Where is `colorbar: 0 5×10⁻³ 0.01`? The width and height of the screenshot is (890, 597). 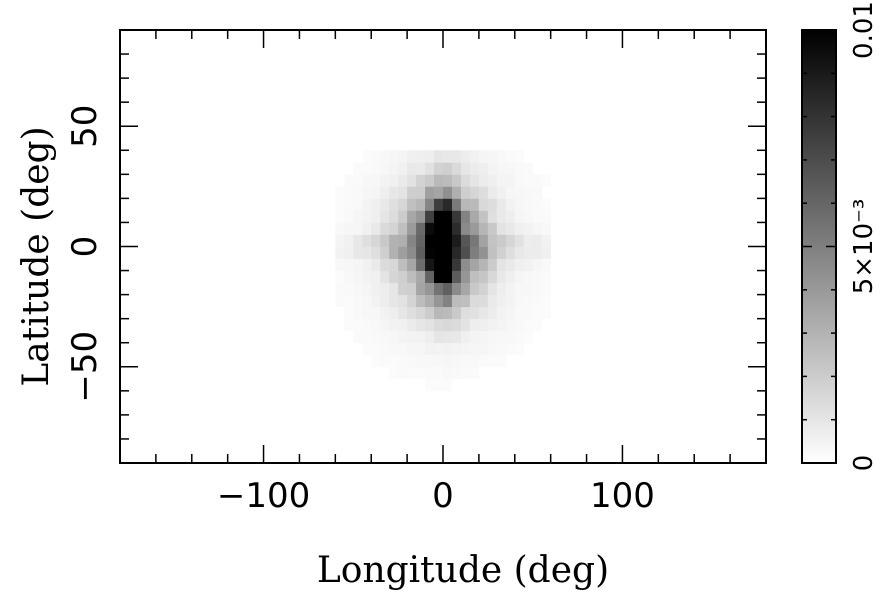
colorbar: 0 5×10⁻³ 0.01 is located at coordinates (840, 236).